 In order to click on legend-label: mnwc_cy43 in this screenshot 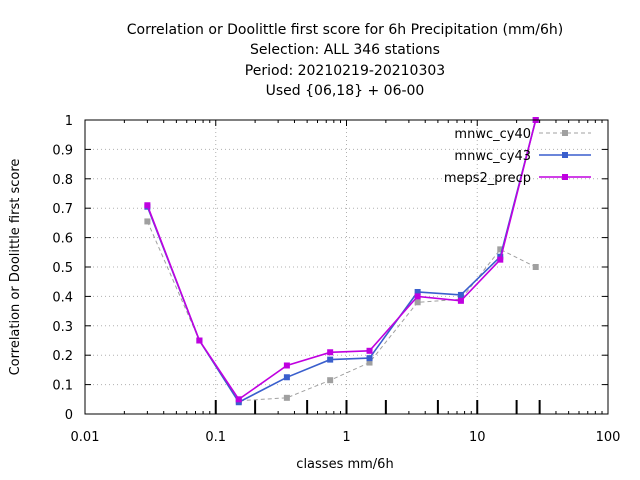, I will do `click(492, 156)`.